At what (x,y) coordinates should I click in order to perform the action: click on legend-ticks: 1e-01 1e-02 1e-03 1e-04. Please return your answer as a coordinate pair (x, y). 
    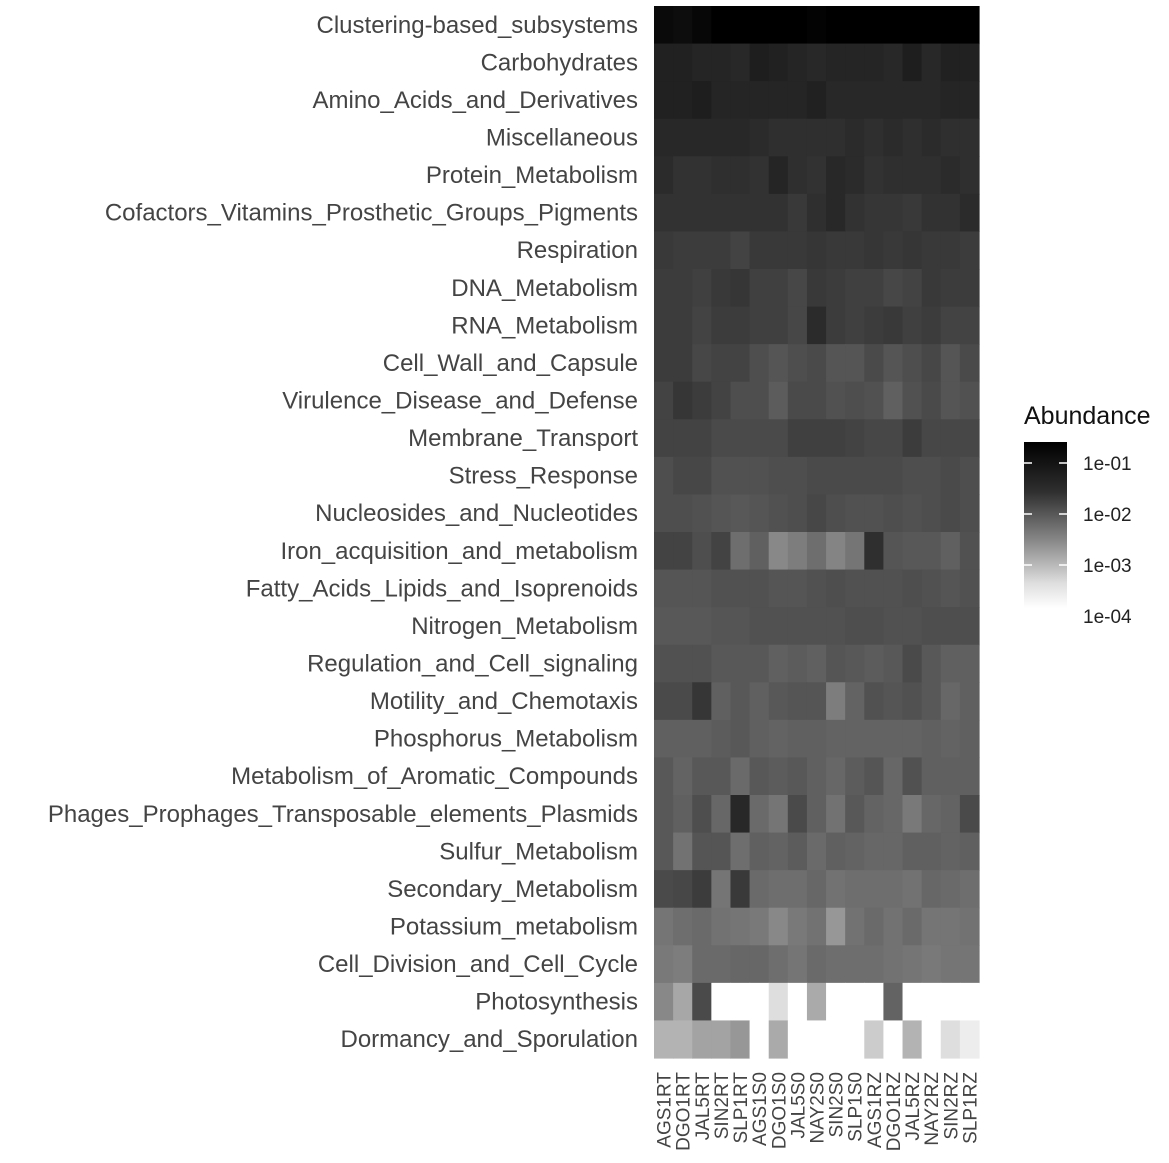
    Looking at the image, I should click on (1078, 541).